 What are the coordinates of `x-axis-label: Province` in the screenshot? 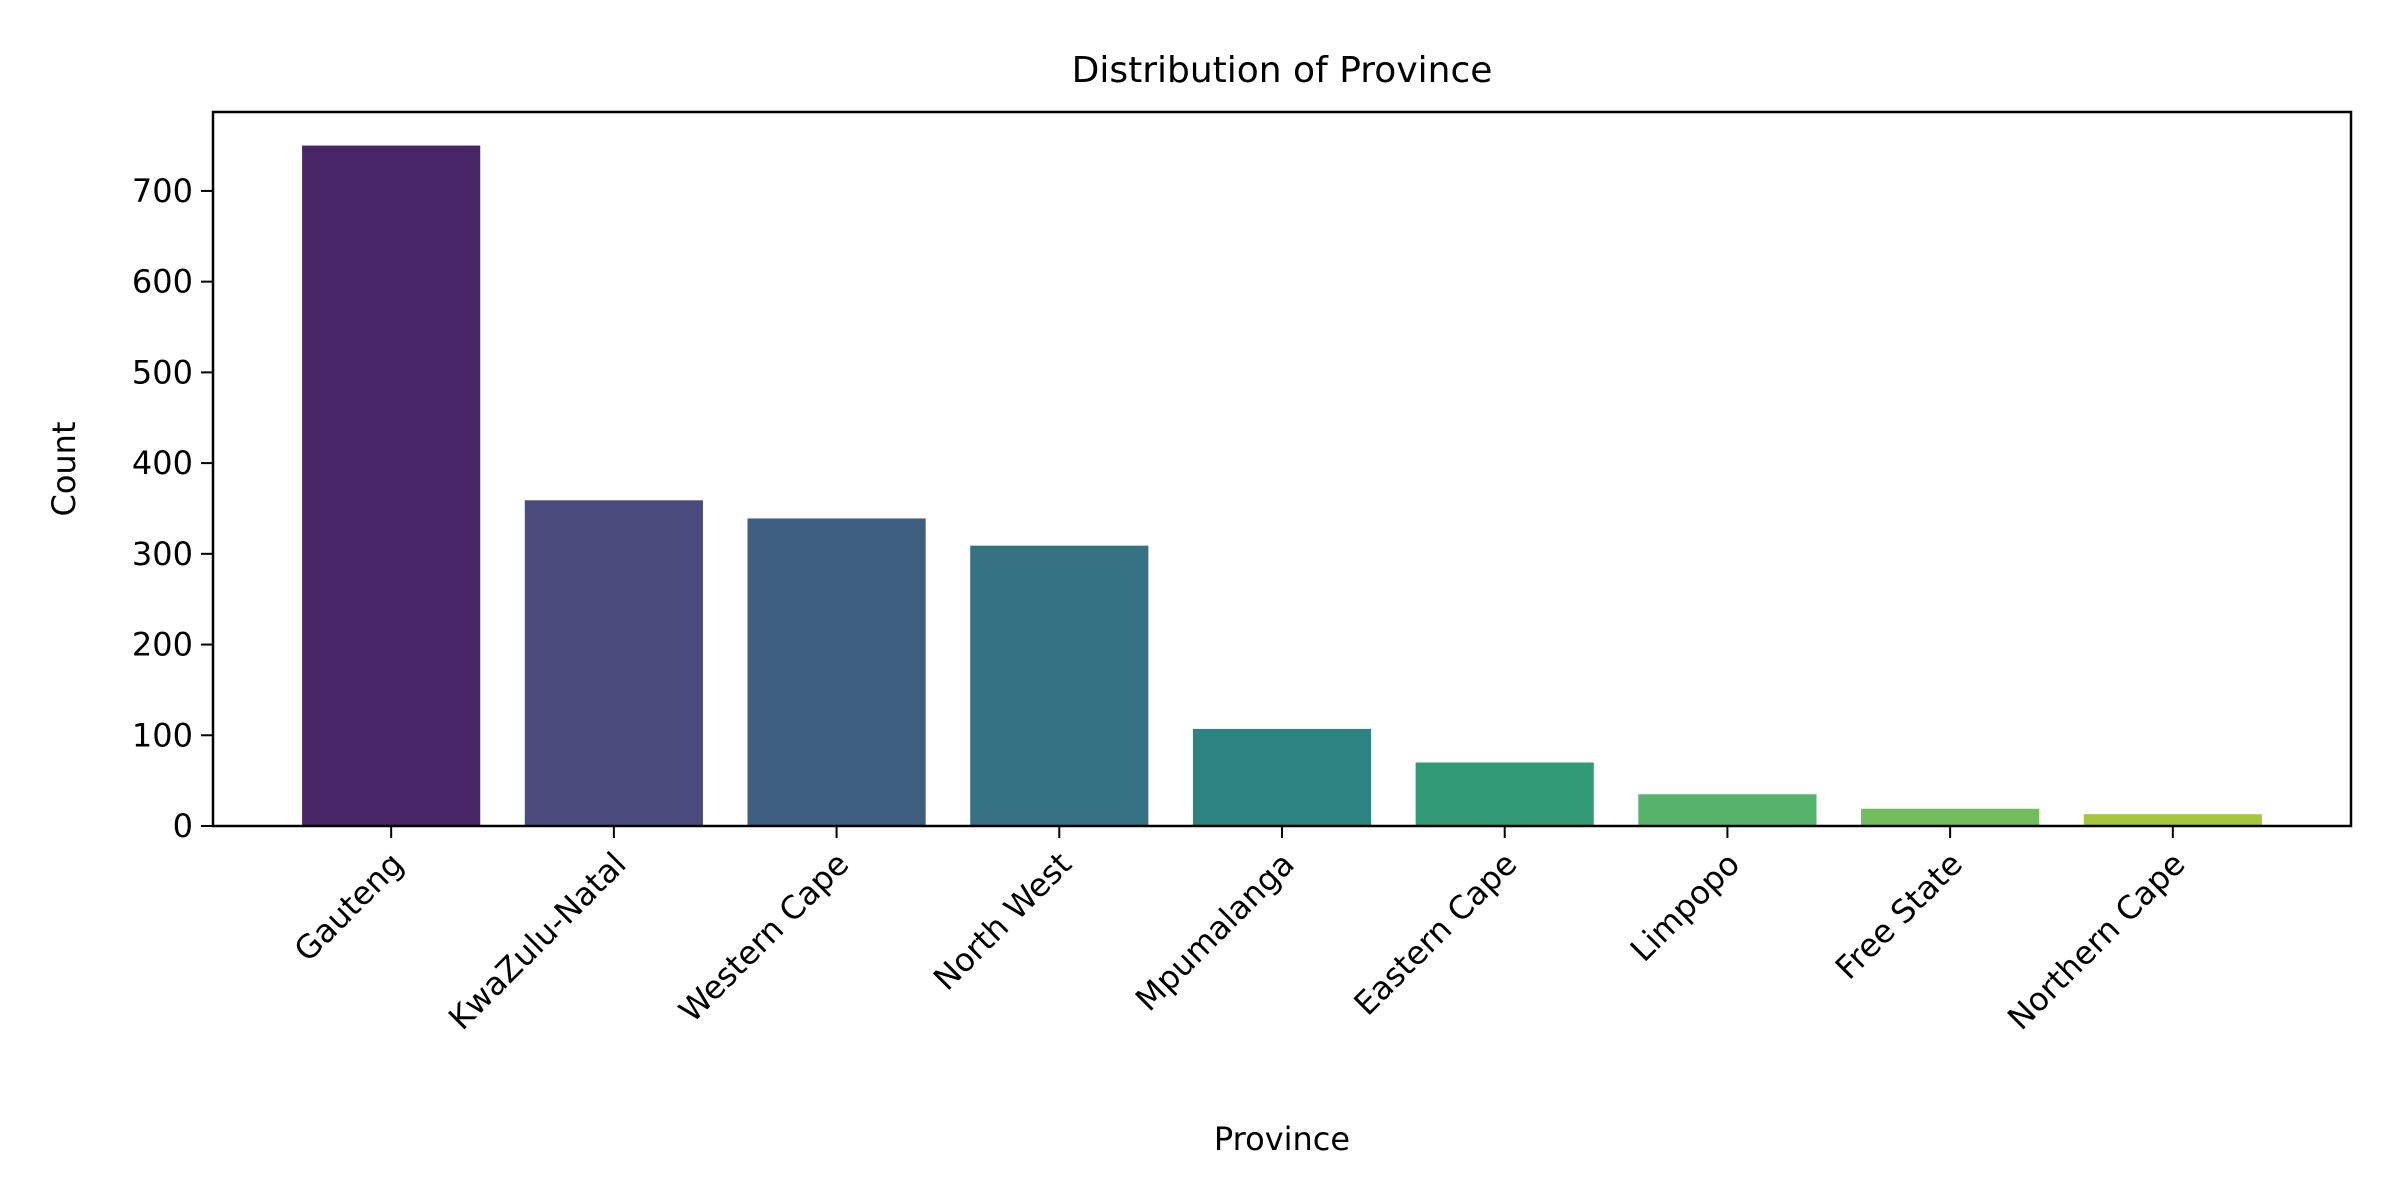 It's located at (1282, 1139).